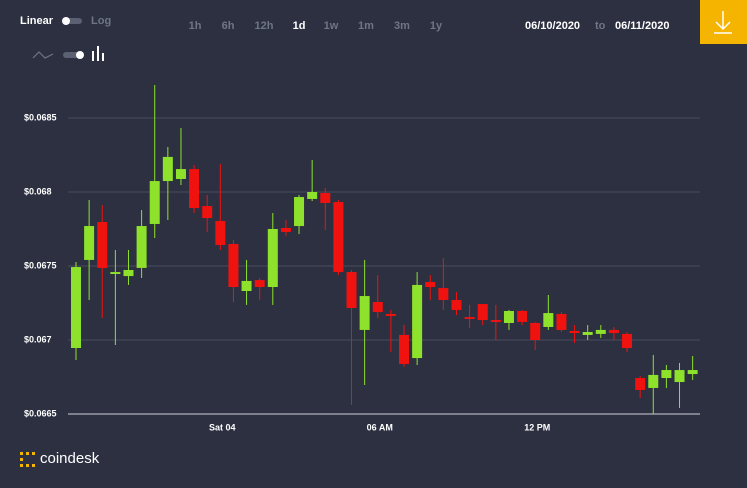  What do you see at coordinates (40, 117) in the screenshot?
I see `y-tick-label: $0.0685` at bounding box center [40, 117].